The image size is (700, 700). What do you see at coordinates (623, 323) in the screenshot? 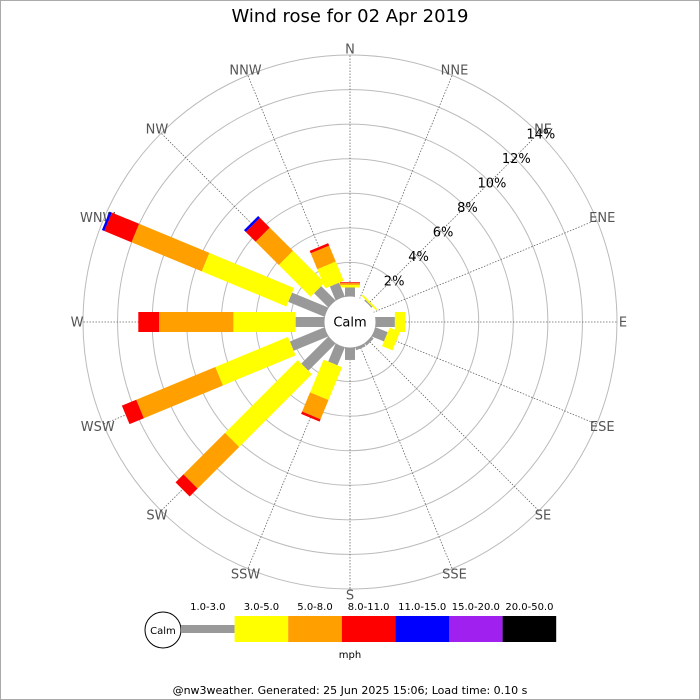
I see `direction-label: E` at bounding box center [623, 323].